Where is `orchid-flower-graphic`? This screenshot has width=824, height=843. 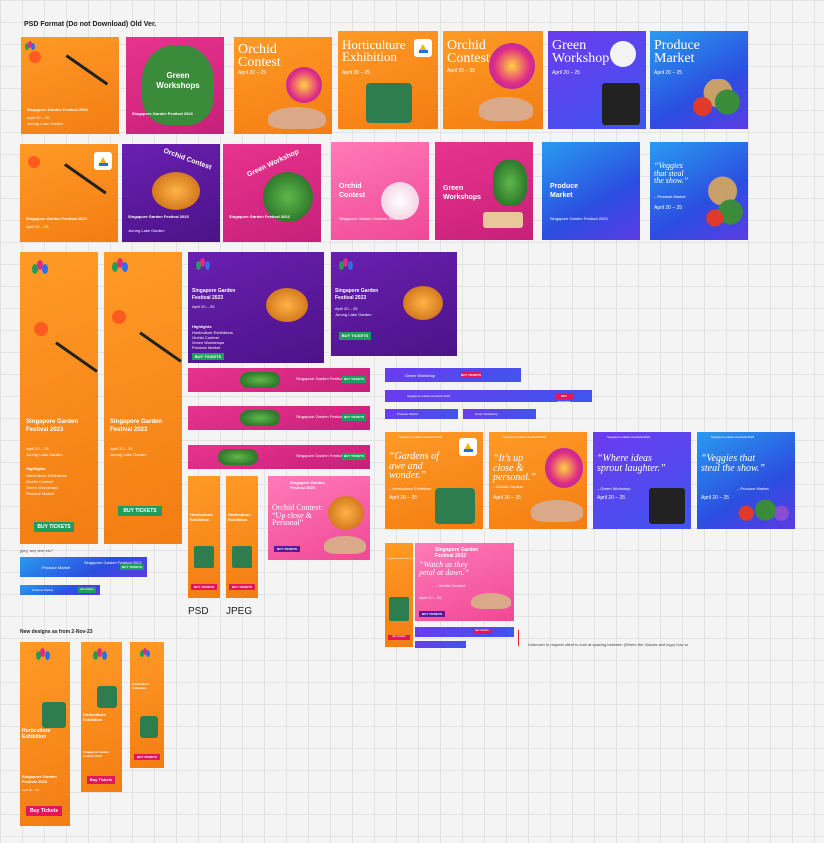 orchid-flower-graphic is located at coordinates (304, 85).